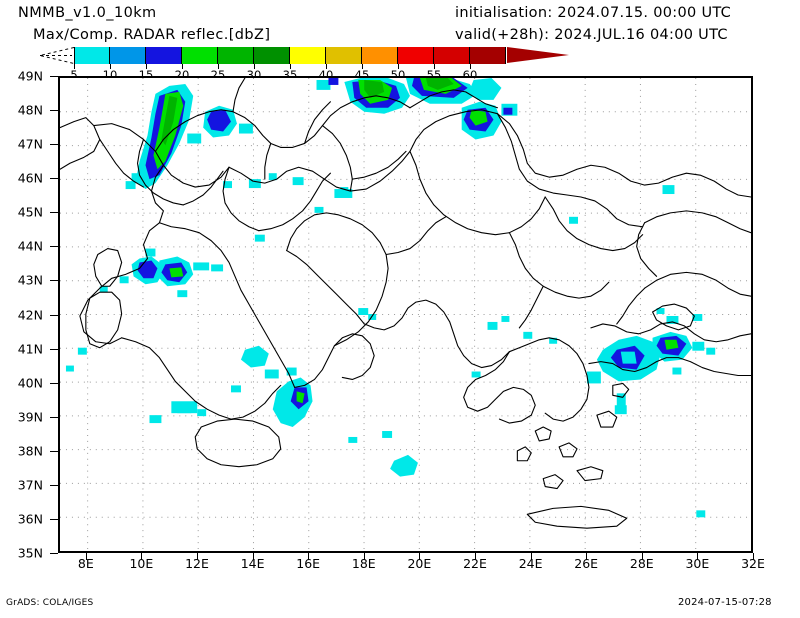 The width and height of the screenshot is (800, 618). What do you see at coordinates (30, 178) in the screenshot?
I see `latitude-label: 46N` at bounding box center [30, 178].